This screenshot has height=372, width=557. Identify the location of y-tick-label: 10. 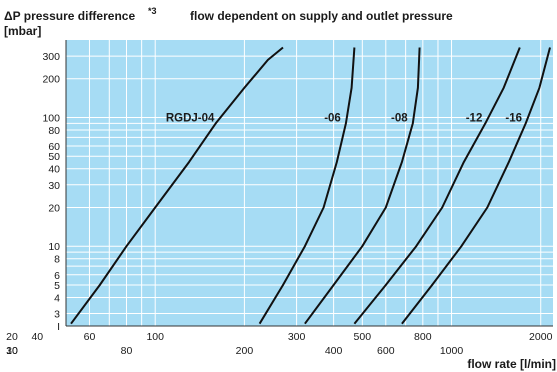
(54, 247).